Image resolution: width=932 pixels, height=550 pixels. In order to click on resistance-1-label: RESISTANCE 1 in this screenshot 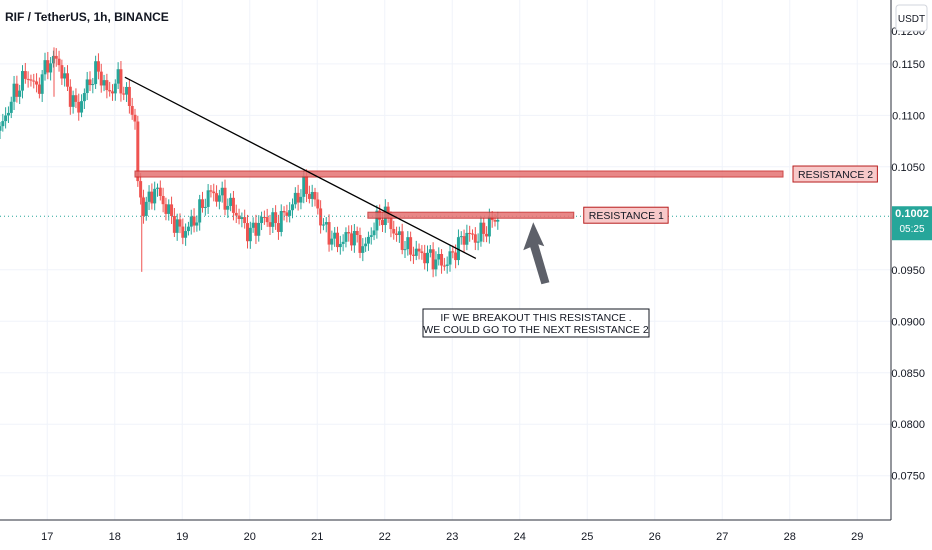, I will do `click(626, 216)`.